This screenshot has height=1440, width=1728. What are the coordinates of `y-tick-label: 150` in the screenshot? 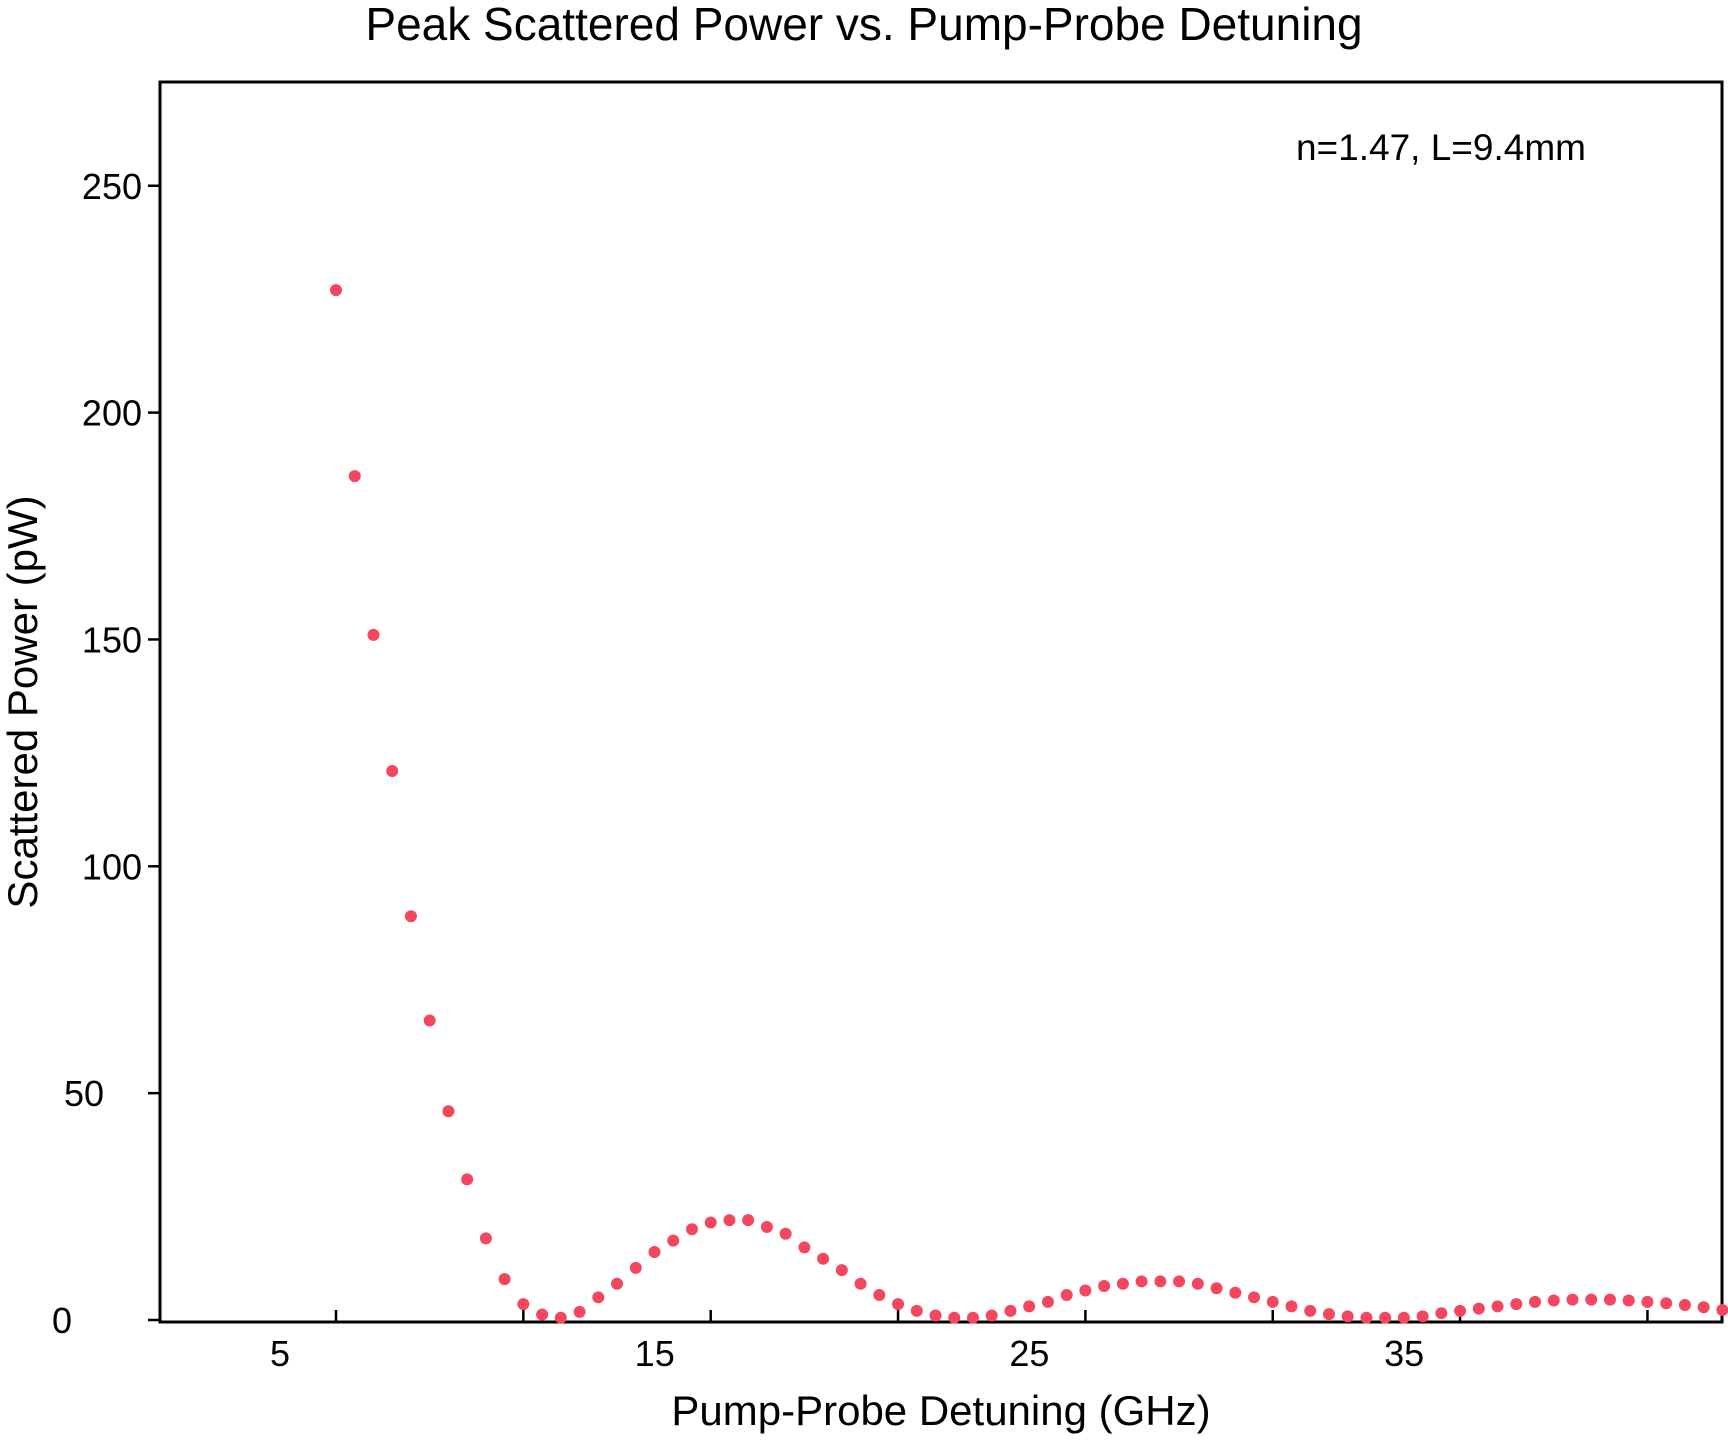 It's located at (112, 639).